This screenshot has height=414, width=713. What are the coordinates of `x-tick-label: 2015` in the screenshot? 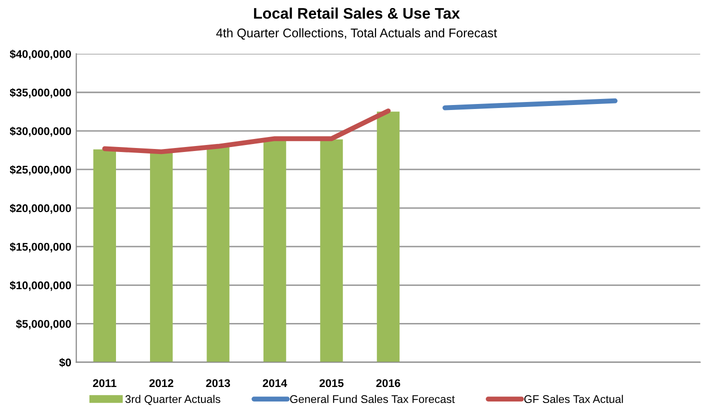 It's located at (332, 383).